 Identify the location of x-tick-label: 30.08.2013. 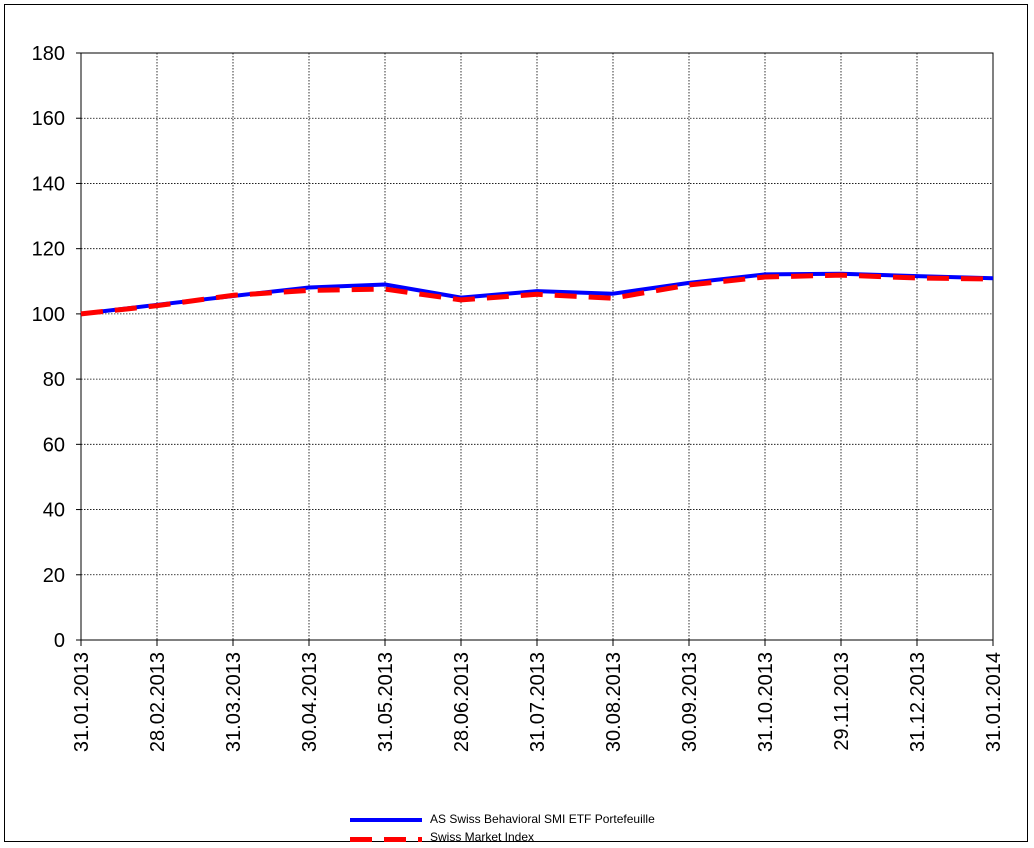
(614, 702).